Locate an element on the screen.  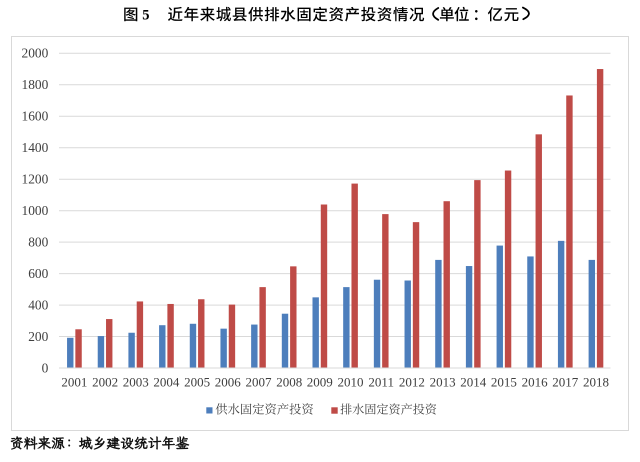
svg-text: 200 is located at coordinates (38, 336).